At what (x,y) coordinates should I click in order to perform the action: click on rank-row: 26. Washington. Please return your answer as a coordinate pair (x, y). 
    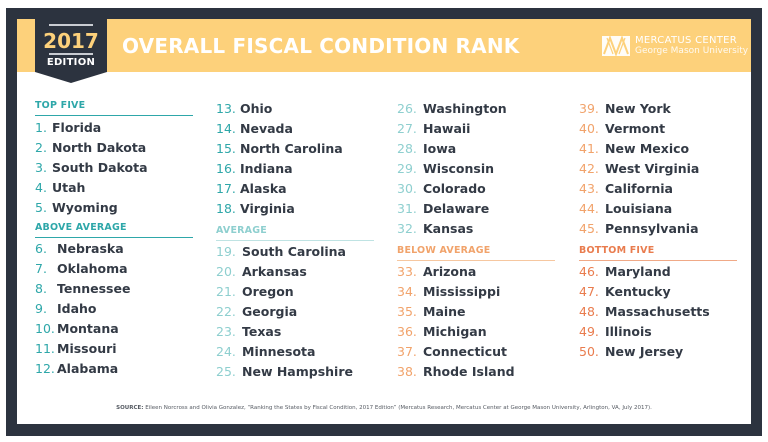
    Looking at the image, I should click on (476, 109).